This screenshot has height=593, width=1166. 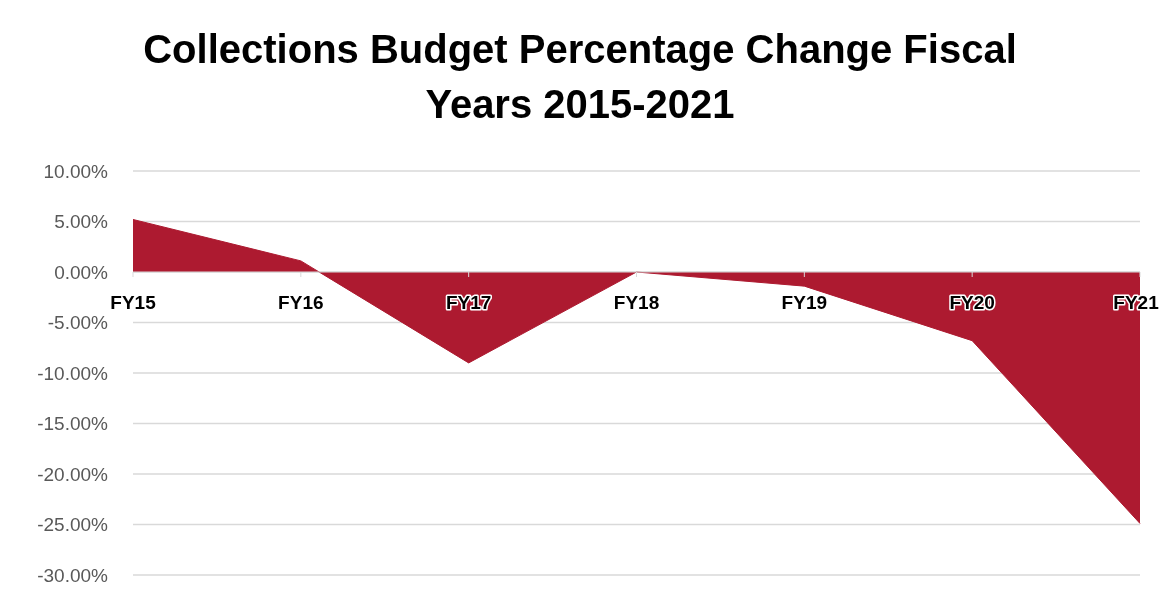 I want to click on chart-title: Collections Budget Percentage Change Fiscal Years 2015-2021, so click(x=580, y=76).